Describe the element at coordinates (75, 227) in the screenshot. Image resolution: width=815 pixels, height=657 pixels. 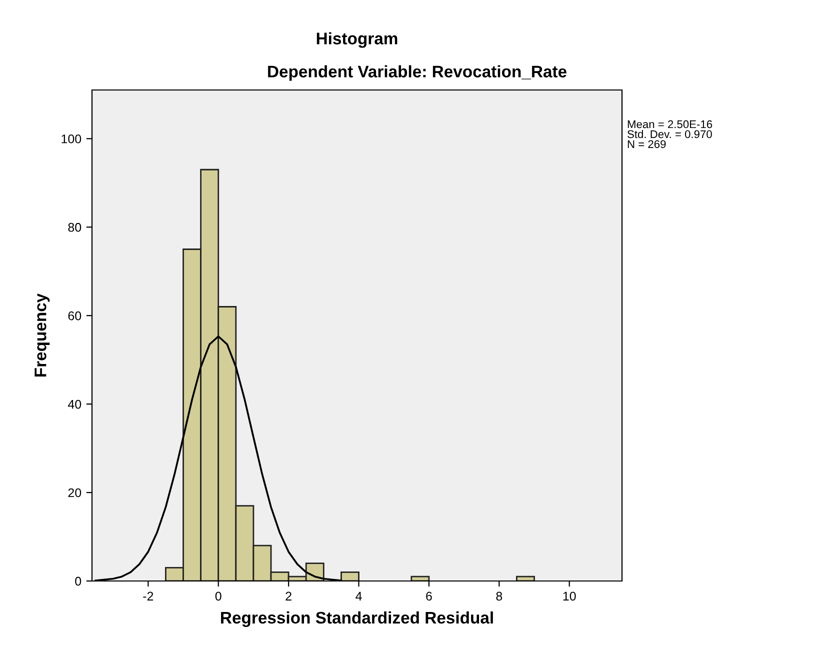
I see `y-tick-label: 80` at that location.